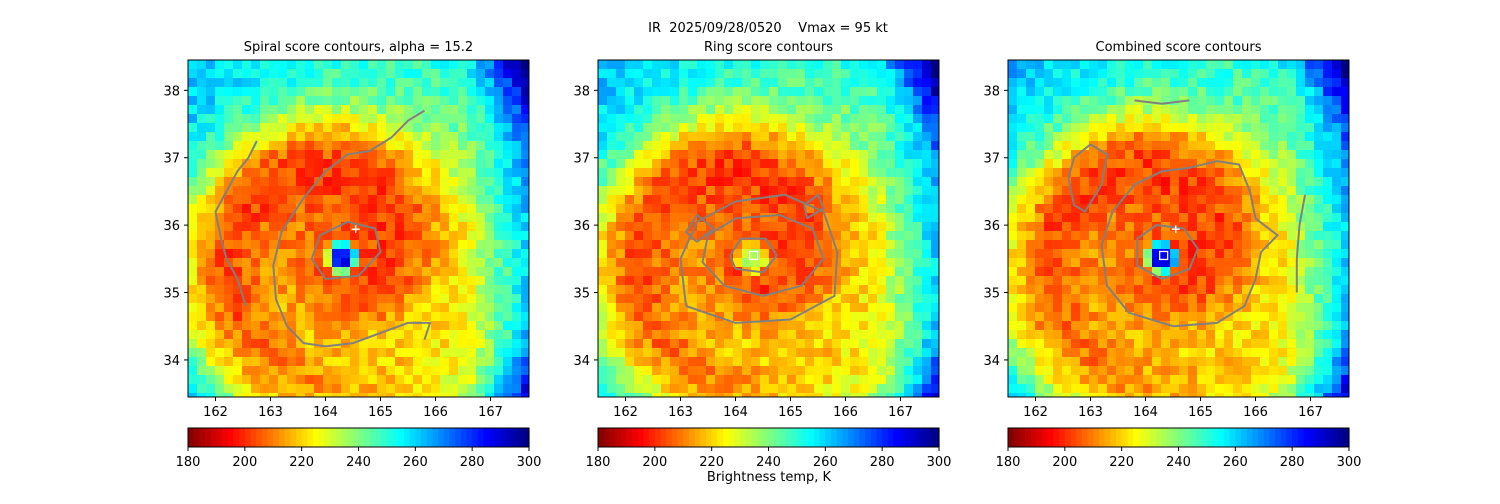 Image resolution: width=1500 pixels, height=504 pixels. What do you see at coordinates (769, 477) in the screenshot?
I see `colorbar-label: Brightness temp, K` at bounding box center [769, 477].